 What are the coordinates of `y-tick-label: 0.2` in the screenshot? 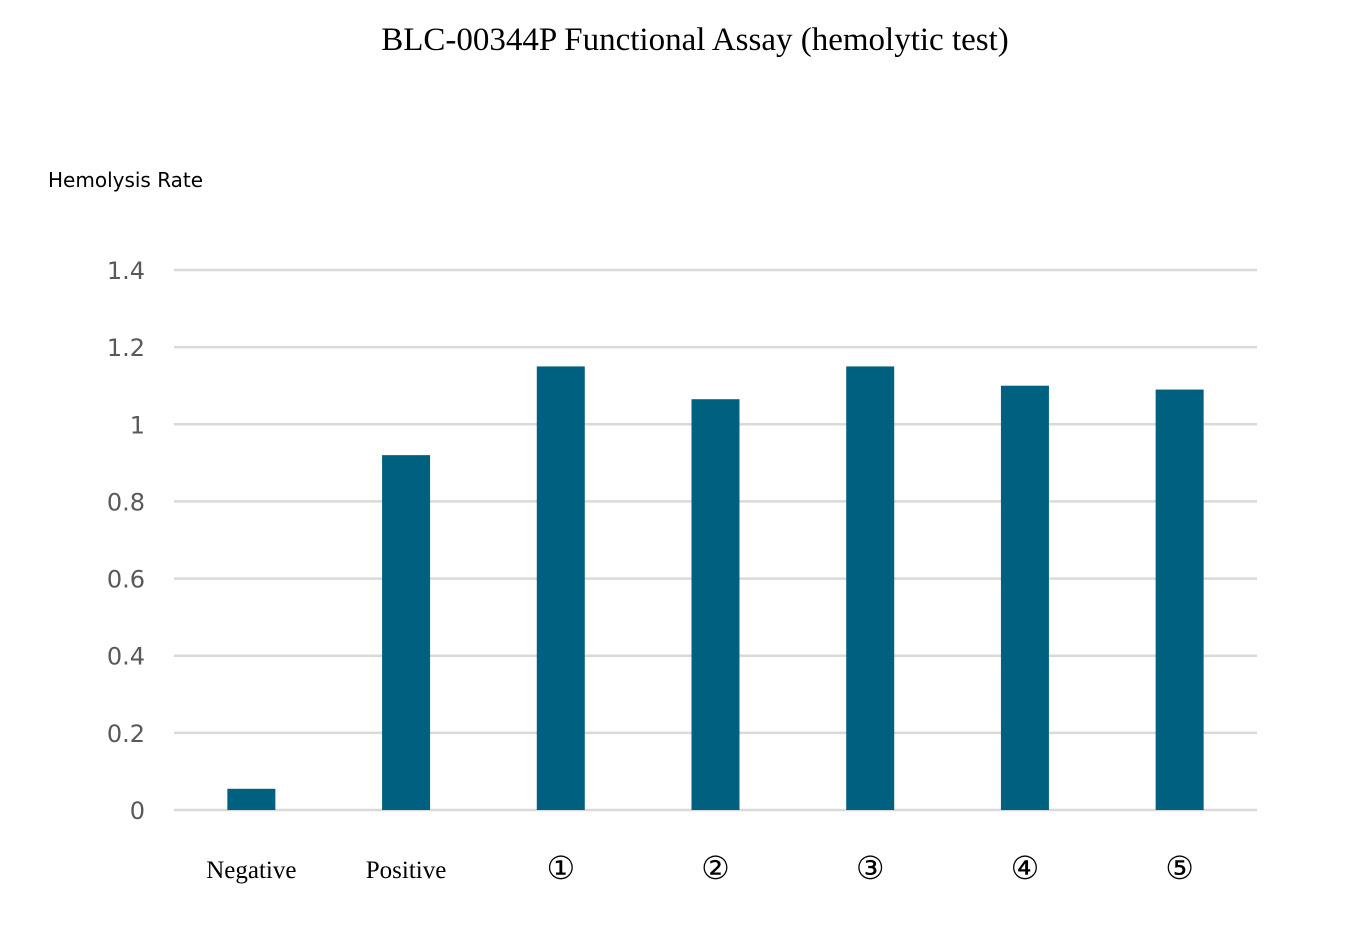 It's located at (126, 734).